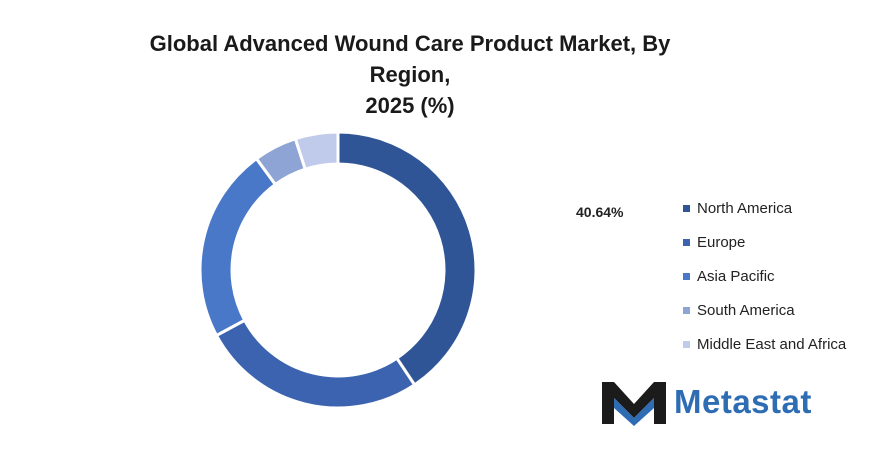 This screenshot has height=453, width=883. Describe the element at coordinates (746, 310) in the screenshot. I see `legend-label: South America` at that location.